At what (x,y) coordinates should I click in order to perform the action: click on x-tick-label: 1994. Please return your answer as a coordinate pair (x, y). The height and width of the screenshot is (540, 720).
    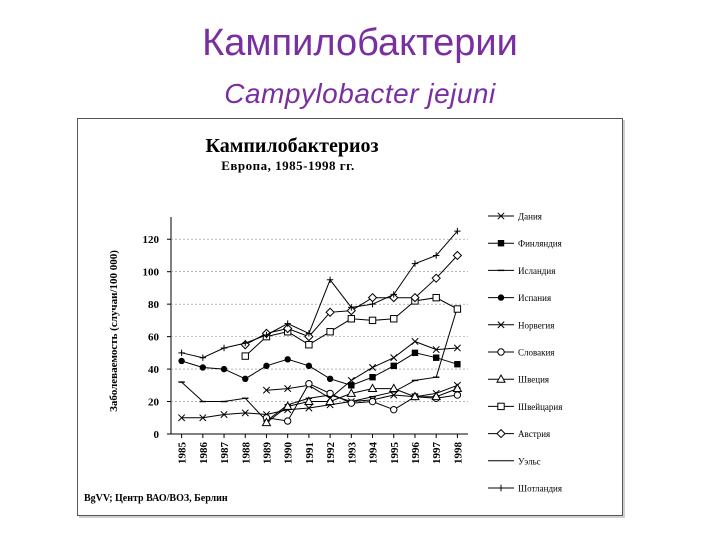
    Looking at the image, I should click on (374, 453).